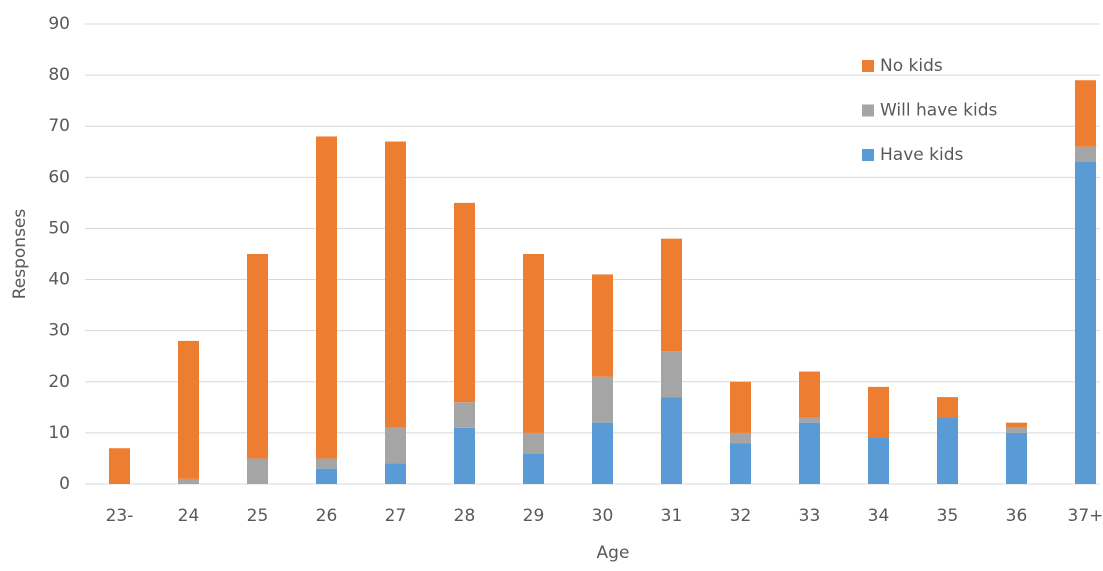  Describe the element at coordinates (59, 177) in the screenshot. I see `y-tick-label: 60` at that location.